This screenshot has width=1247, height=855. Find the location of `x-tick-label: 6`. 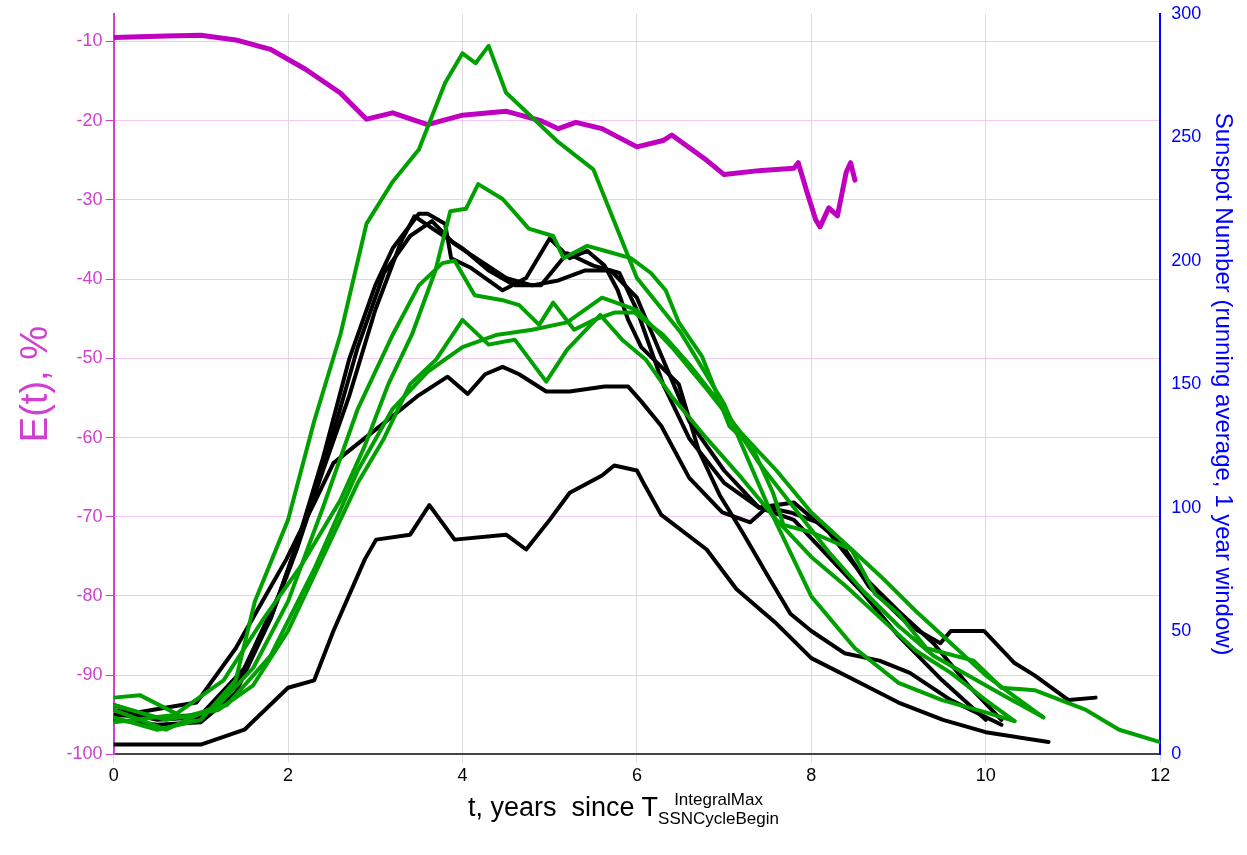

x-tick-label: 6 is located at coordinates (636, 775).